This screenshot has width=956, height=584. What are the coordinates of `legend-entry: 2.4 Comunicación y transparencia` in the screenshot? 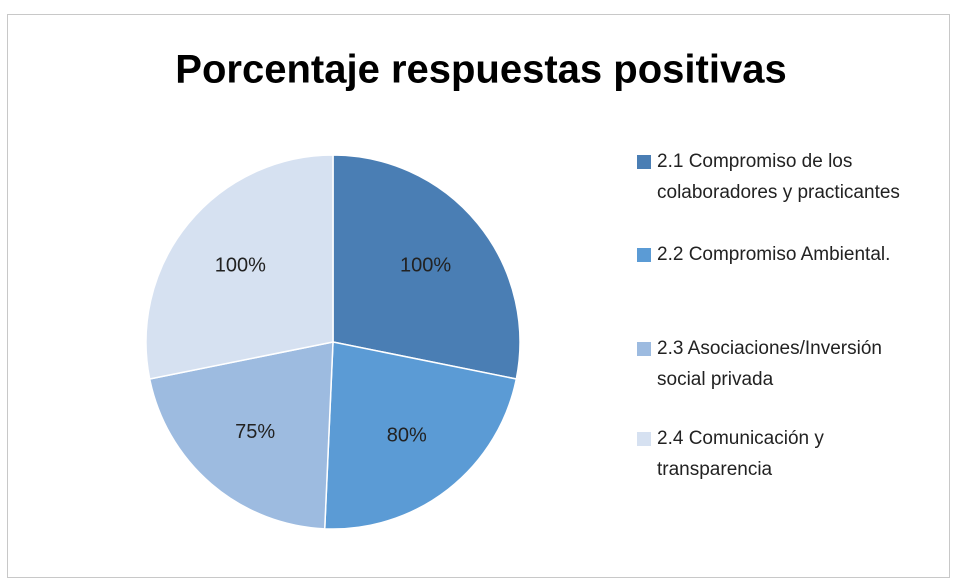 It's located at (782, 454).